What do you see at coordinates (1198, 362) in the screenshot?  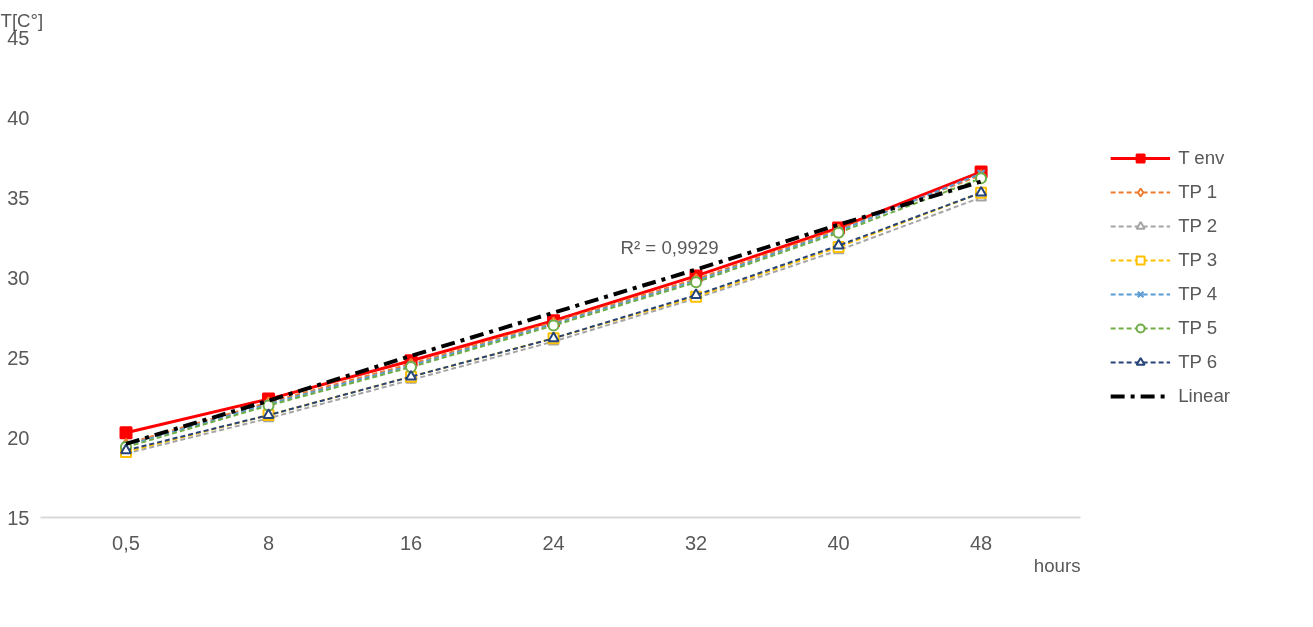 I see `legend-label: TP 6` at bounding box center [1198, 362].